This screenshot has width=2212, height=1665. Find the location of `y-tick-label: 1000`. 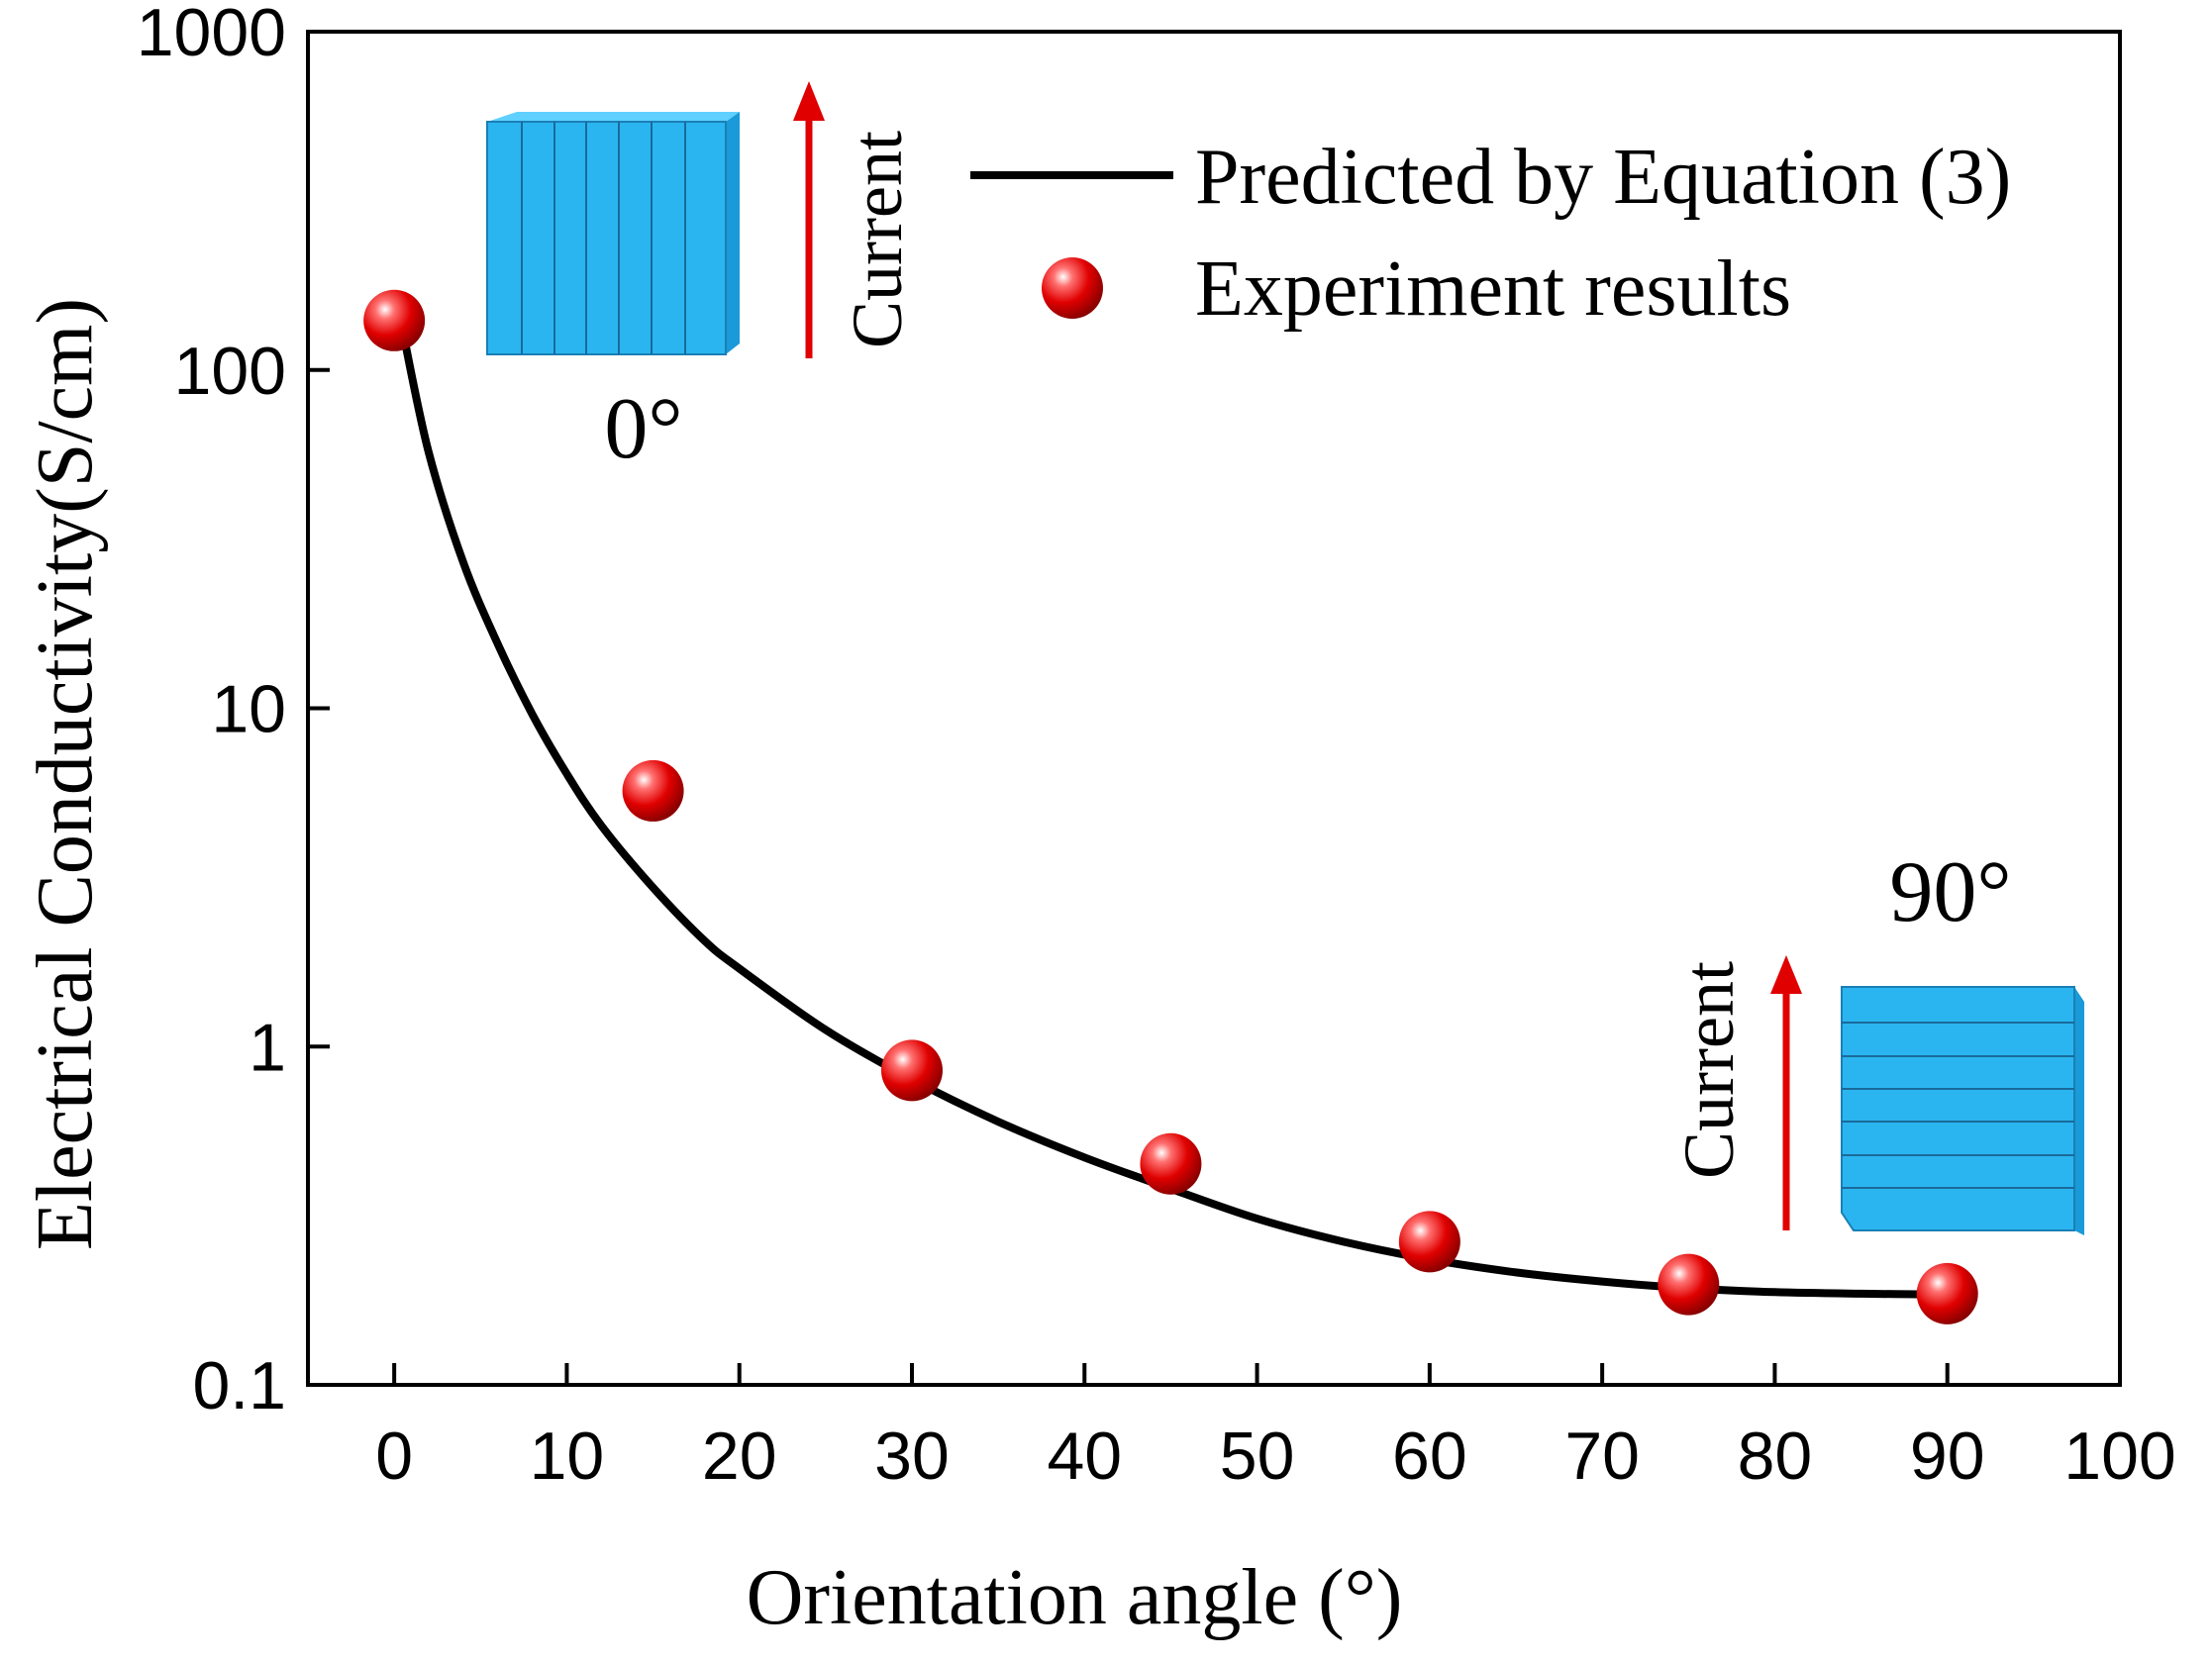

y-tick-label: 1000 is located at coordinates (211, 35).